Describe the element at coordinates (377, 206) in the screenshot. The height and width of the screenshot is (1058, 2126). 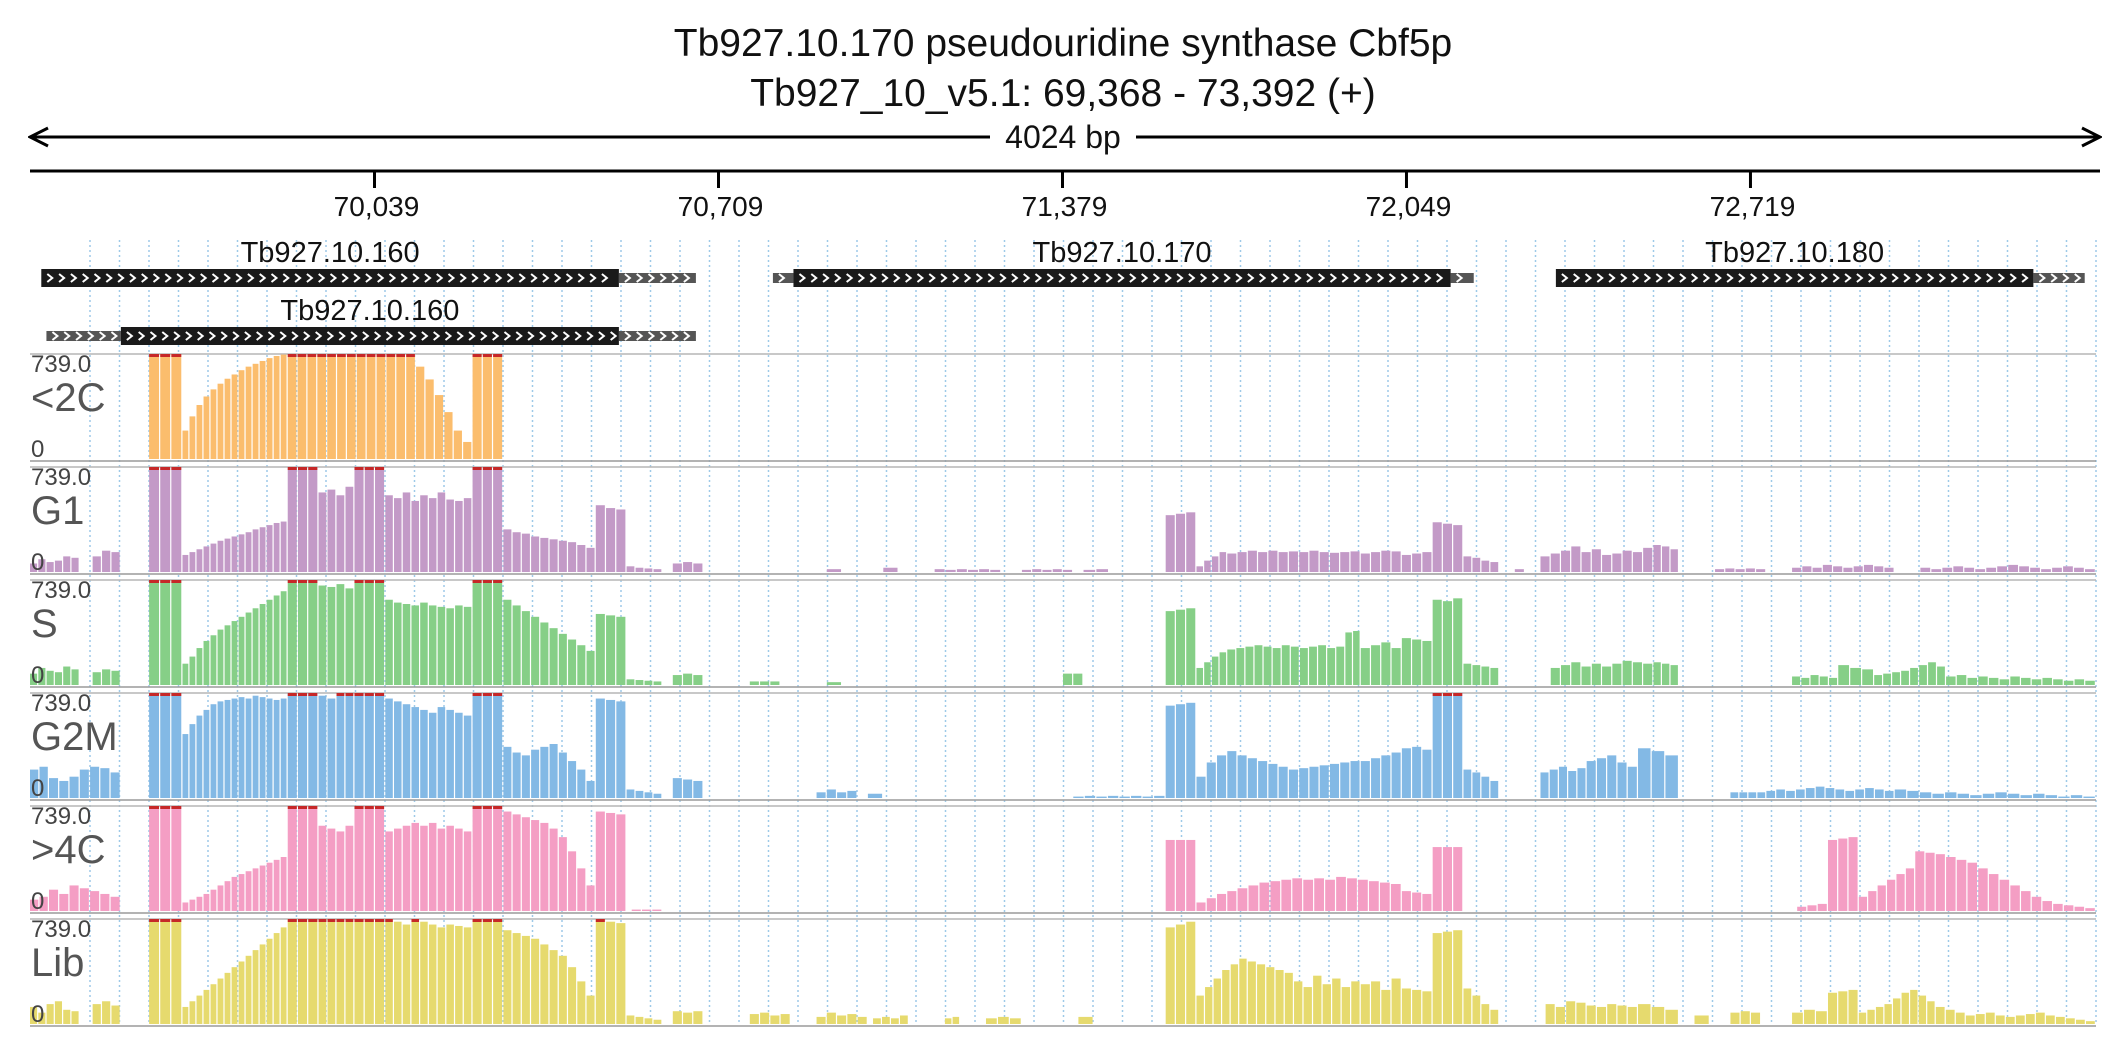
I see `axis-tick-label: 70,039` at that location.